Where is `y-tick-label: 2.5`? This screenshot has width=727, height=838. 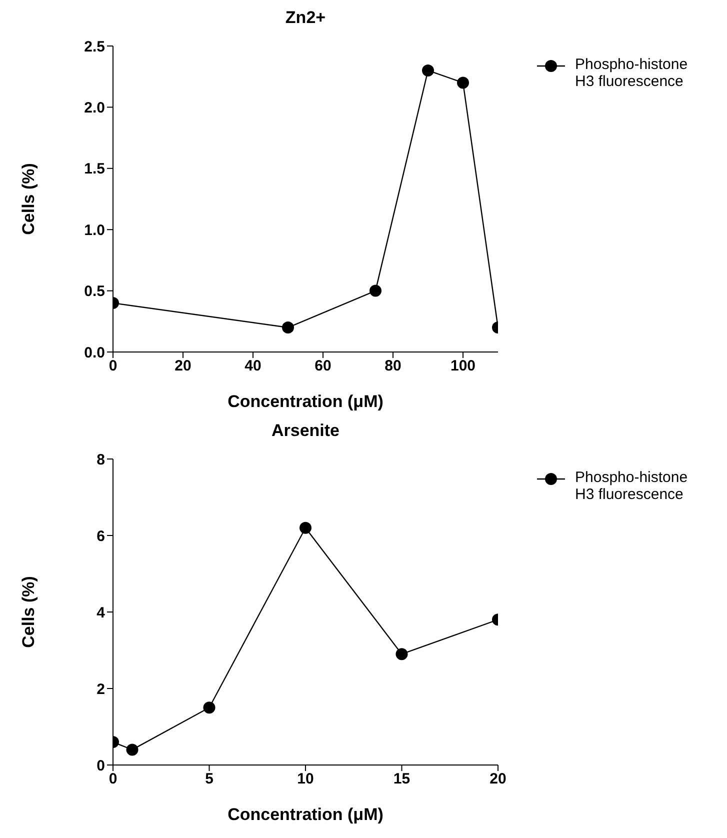 y-tick-label: 2.5 is located at coordinates (94, 47).